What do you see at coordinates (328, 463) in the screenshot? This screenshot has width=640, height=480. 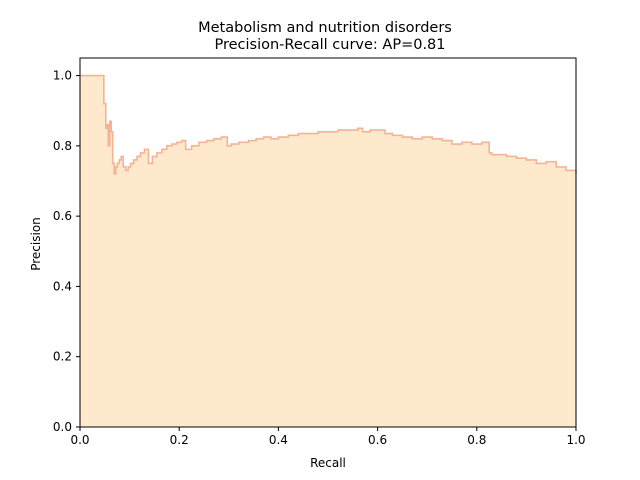 I see `x-axis-label: Recall` at bounding box center [328, 463].